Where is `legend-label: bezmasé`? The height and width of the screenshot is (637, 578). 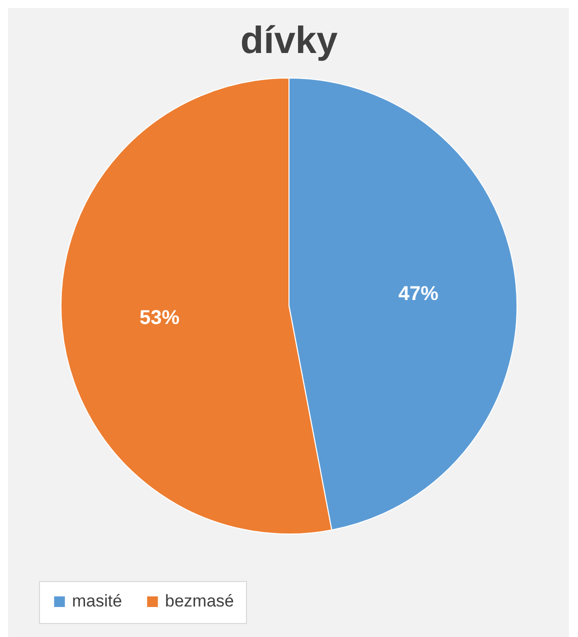
legend-label: bezmasé is located at coordinates (199, 601).